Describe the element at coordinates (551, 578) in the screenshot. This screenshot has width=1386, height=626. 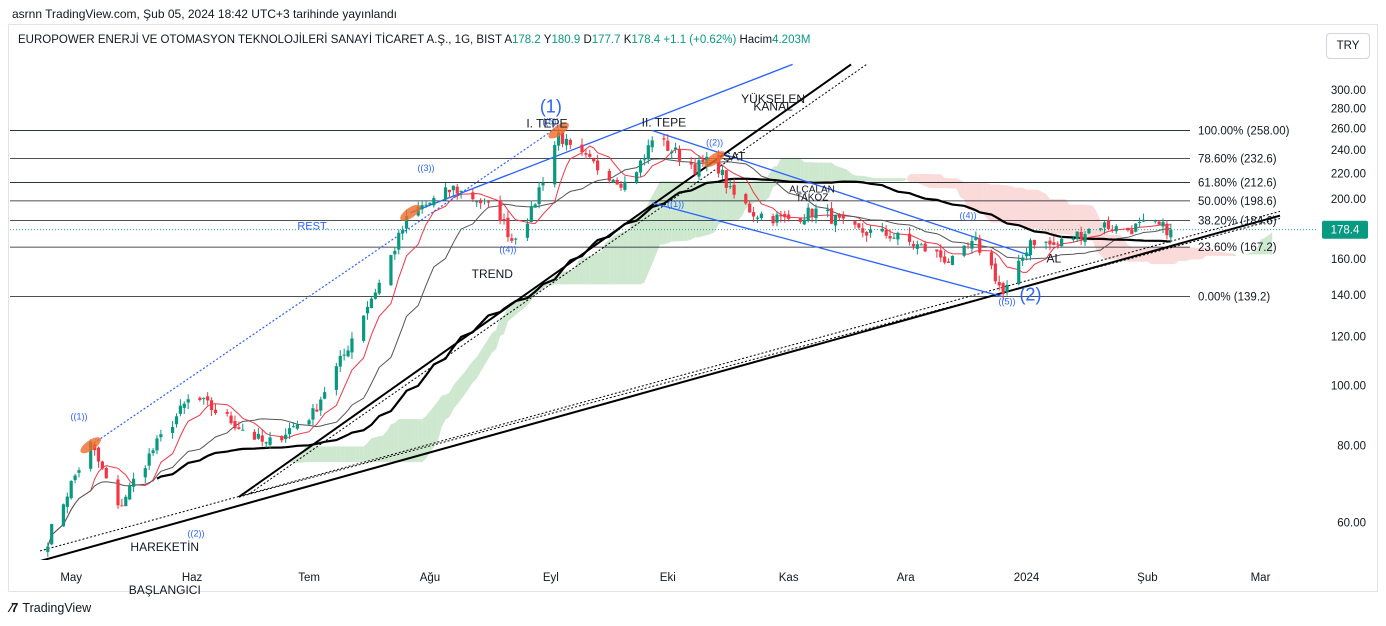
I see `x-tick-label: Eyl` at that location.